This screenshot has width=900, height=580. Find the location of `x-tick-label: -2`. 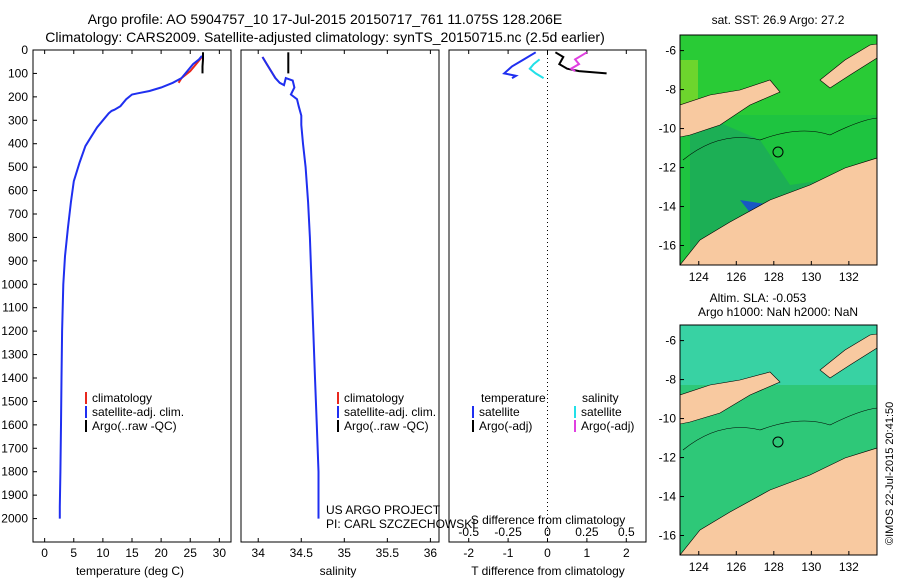

x-tick-label: -2 is located at coordinates (468, 553).